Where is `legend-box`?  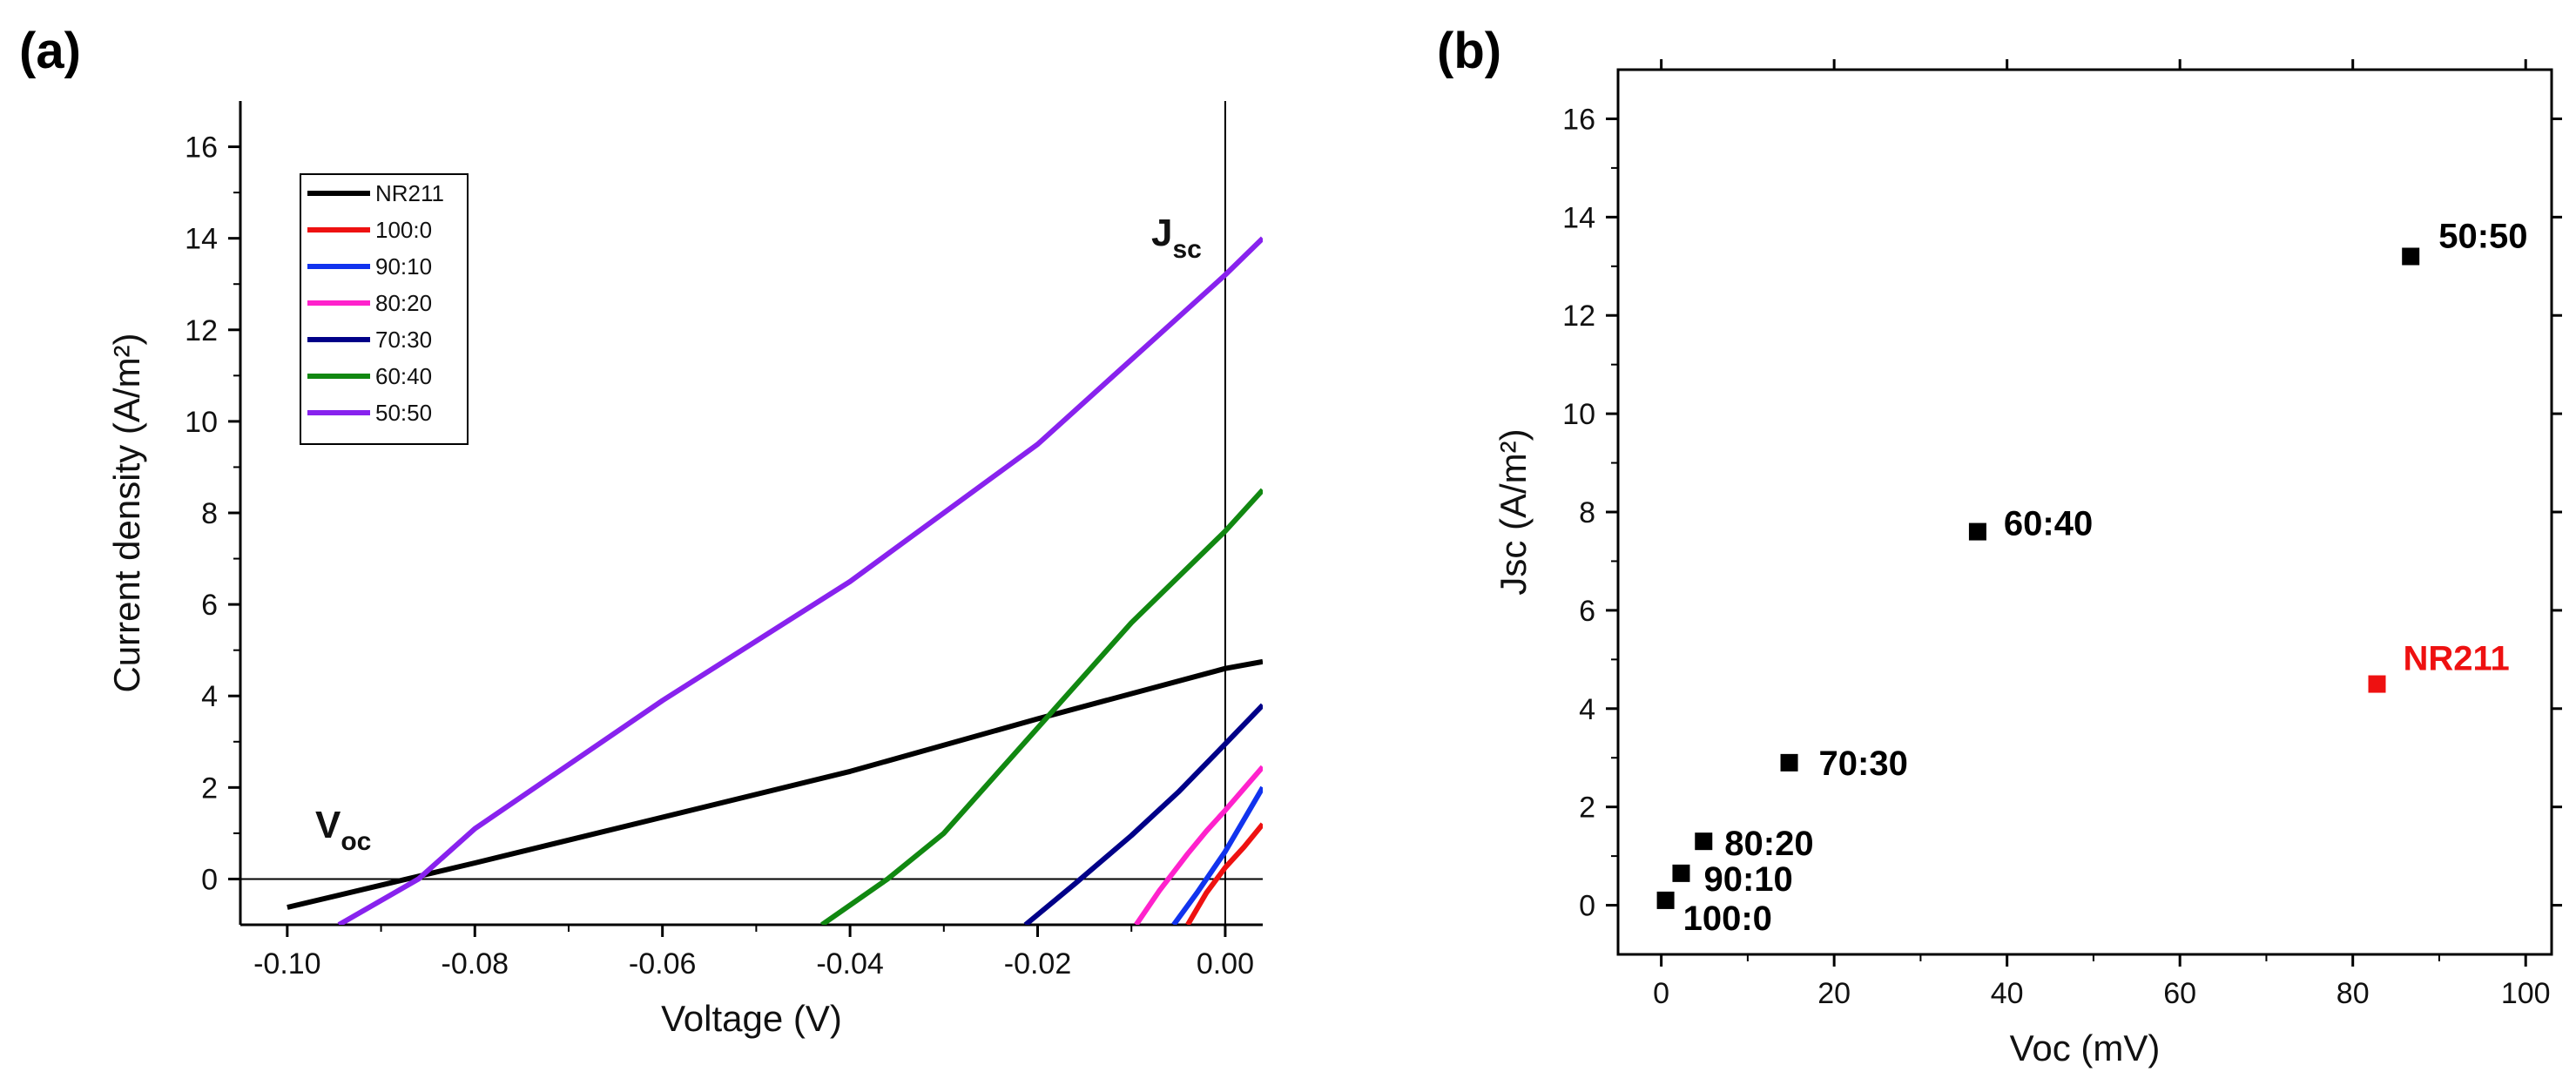
legend-box is located at coordinates (384, 309).